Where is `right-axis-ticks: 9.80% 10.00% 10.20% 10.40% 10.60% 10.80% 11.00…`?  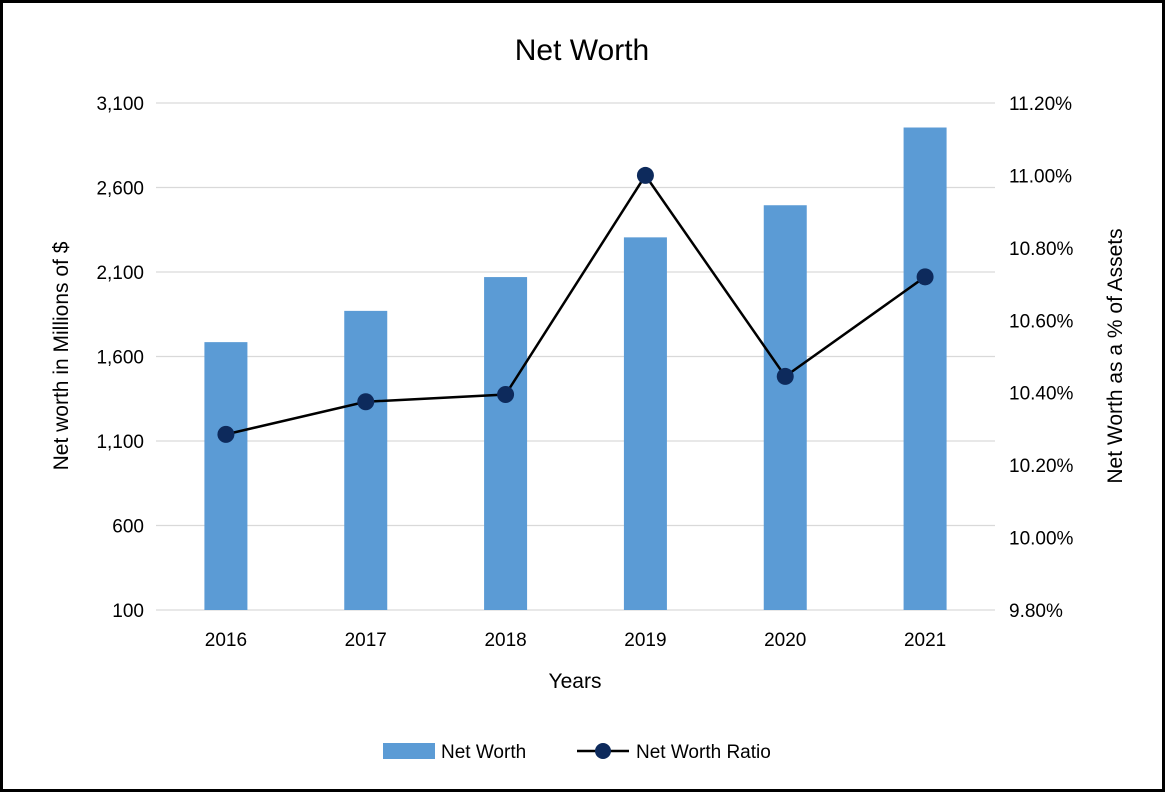 right-axis-ticks: 9.80% 10.00% 10.20% 10.40% 10.60% 10.80% 11.00… is located at coordinates (1041, 358).